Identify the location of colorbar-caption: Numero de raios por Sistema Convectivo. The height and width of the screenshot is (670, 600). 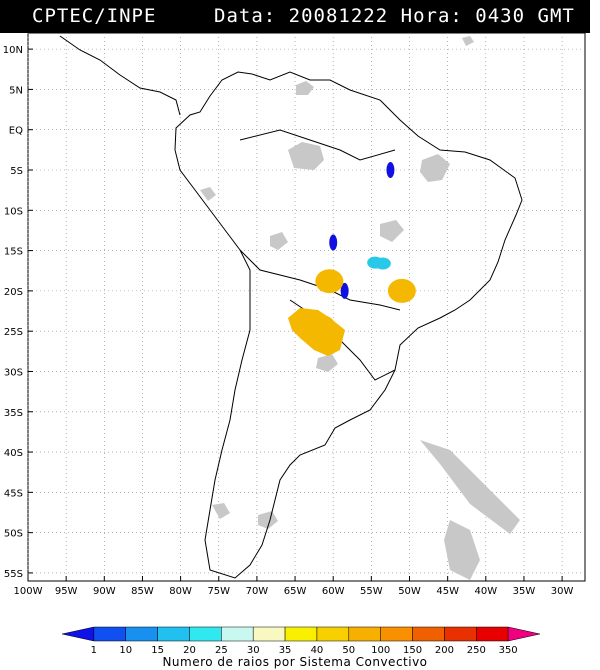
(295, 662).